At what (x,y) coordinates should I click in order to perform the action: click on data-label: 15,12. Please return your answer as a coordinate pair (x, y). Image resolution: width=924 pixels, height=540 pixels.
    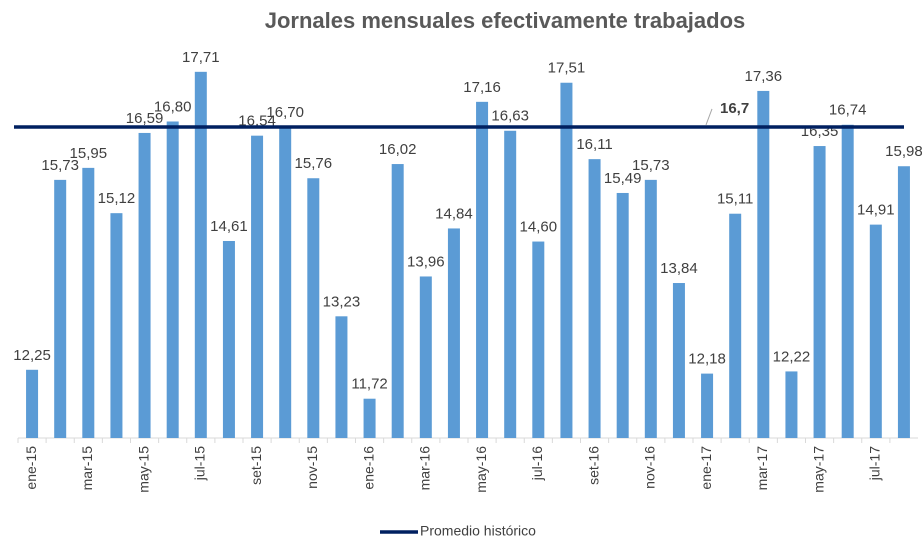
    Looking at the image, I should click on (117, 198).